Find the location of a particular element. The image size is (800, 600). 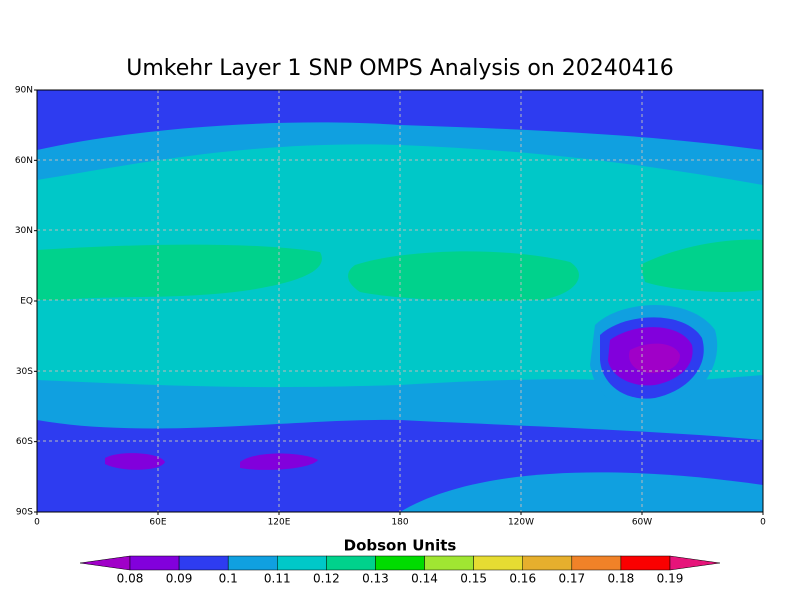

colorbar-tick-label: 0.1 is located at coordinates (228, 579).